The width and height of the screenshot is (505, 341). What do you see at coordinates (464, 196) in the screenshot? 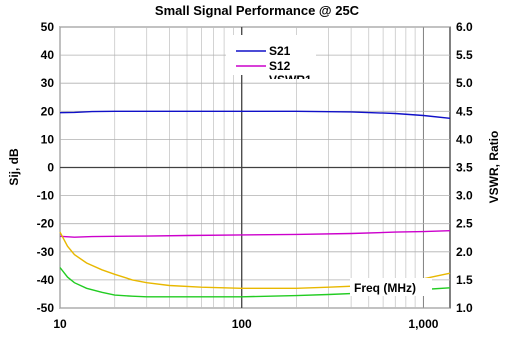
I see `y2-tick-label: 3.0` at bounding box center [464, 196].